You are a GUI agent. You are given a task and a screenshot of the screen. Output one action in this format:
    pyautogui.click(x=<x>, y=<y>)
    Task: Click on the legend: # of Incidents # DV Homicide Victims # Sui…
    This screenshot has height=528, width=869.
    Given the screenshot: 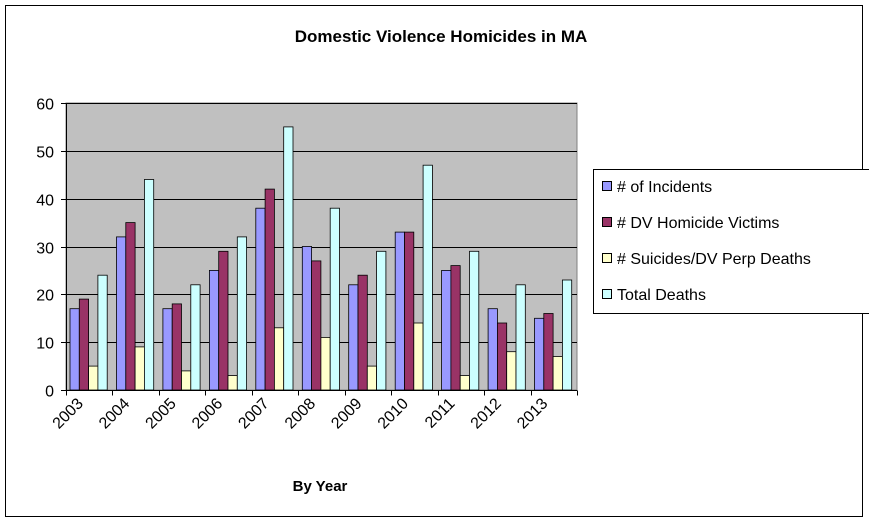 What is the action you would take?
    pyautogui.click(x=731, y=242)
    